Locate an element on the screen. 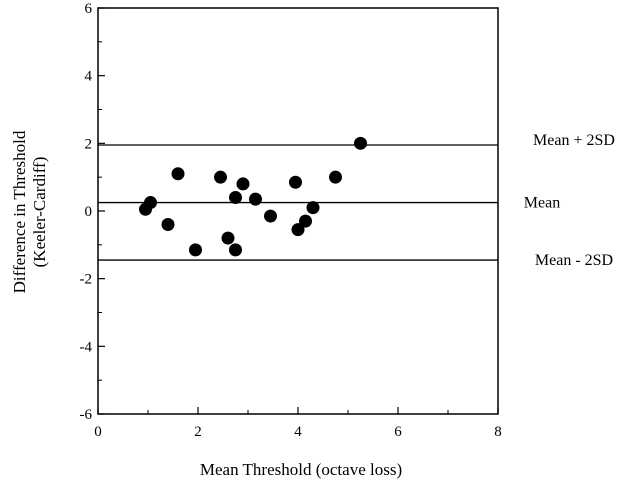 This screenshot has width=634, height=486. y-tick-label: -6 is located at coordinates (86, 415).